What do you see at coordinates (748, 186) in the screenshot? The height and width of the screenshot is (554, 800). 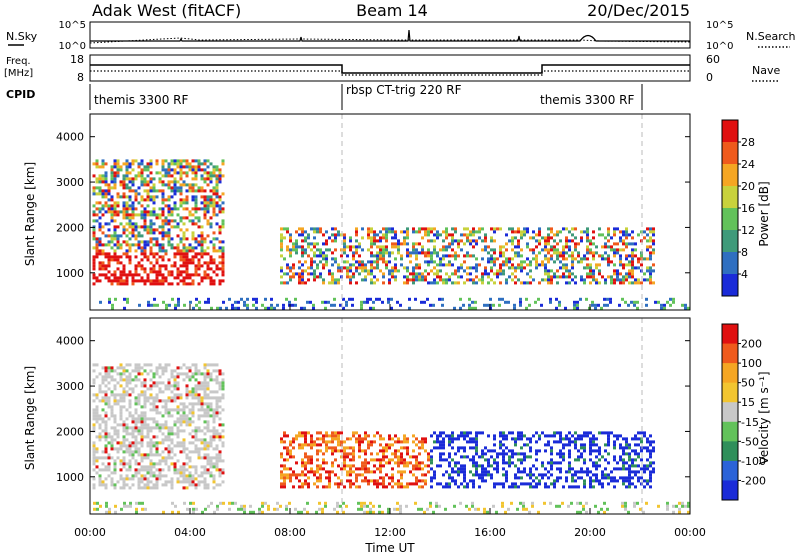 I see `colorbar-tick-label: 20` at bounding box center [748, 186].